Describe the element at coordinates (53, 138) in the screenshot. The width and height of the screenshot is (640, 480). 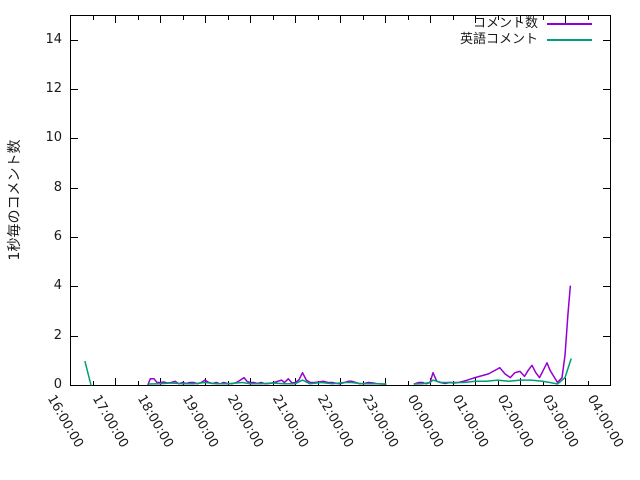
I see `y-tick-label: 10` at that location.